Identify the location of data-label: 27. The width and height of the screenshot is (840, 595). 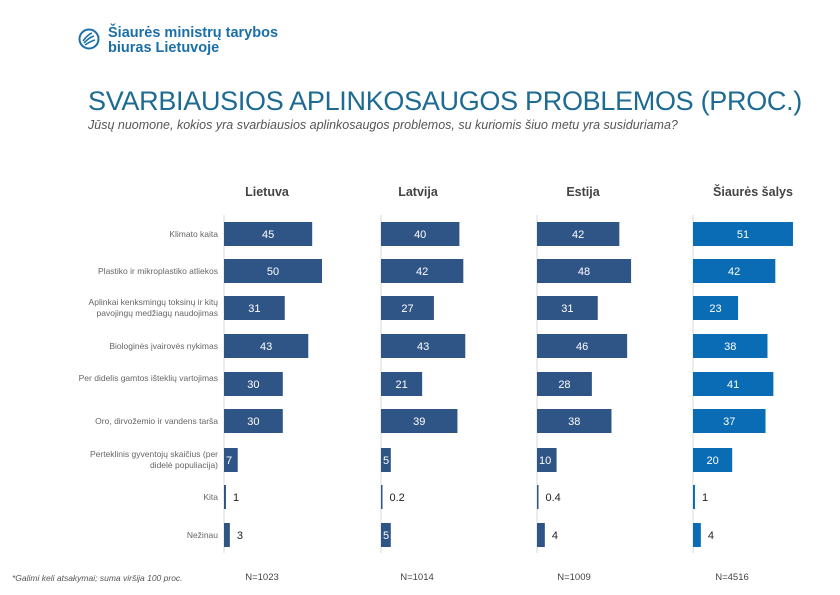
(407, 309).